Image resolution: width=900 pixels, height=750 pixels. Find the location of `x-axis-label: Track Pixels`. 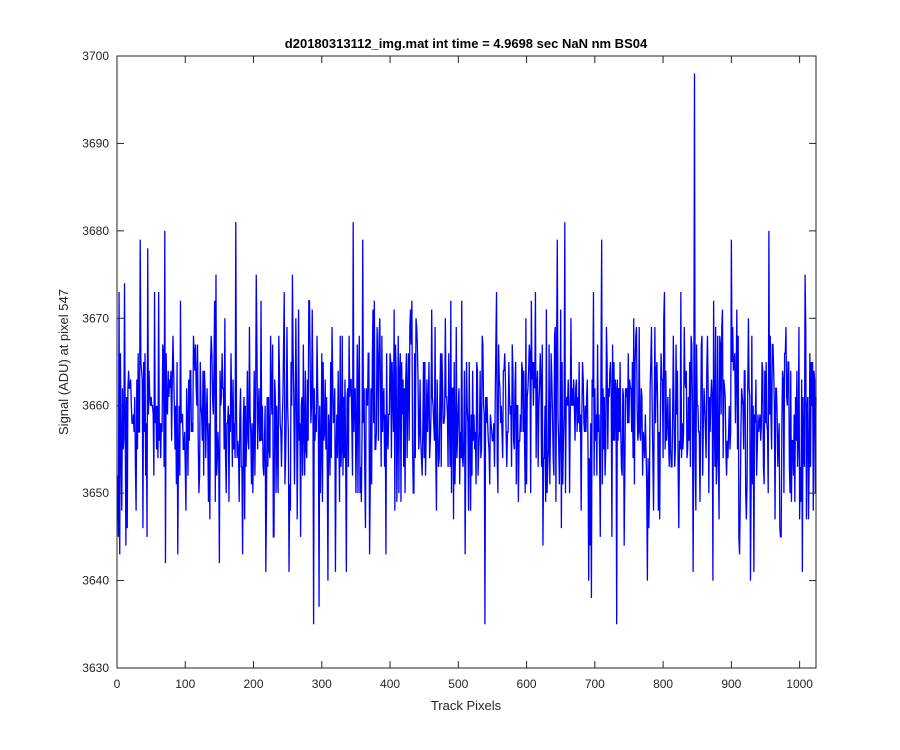

x-axis-label: Track Pixels is located at coordinates (466, 705).